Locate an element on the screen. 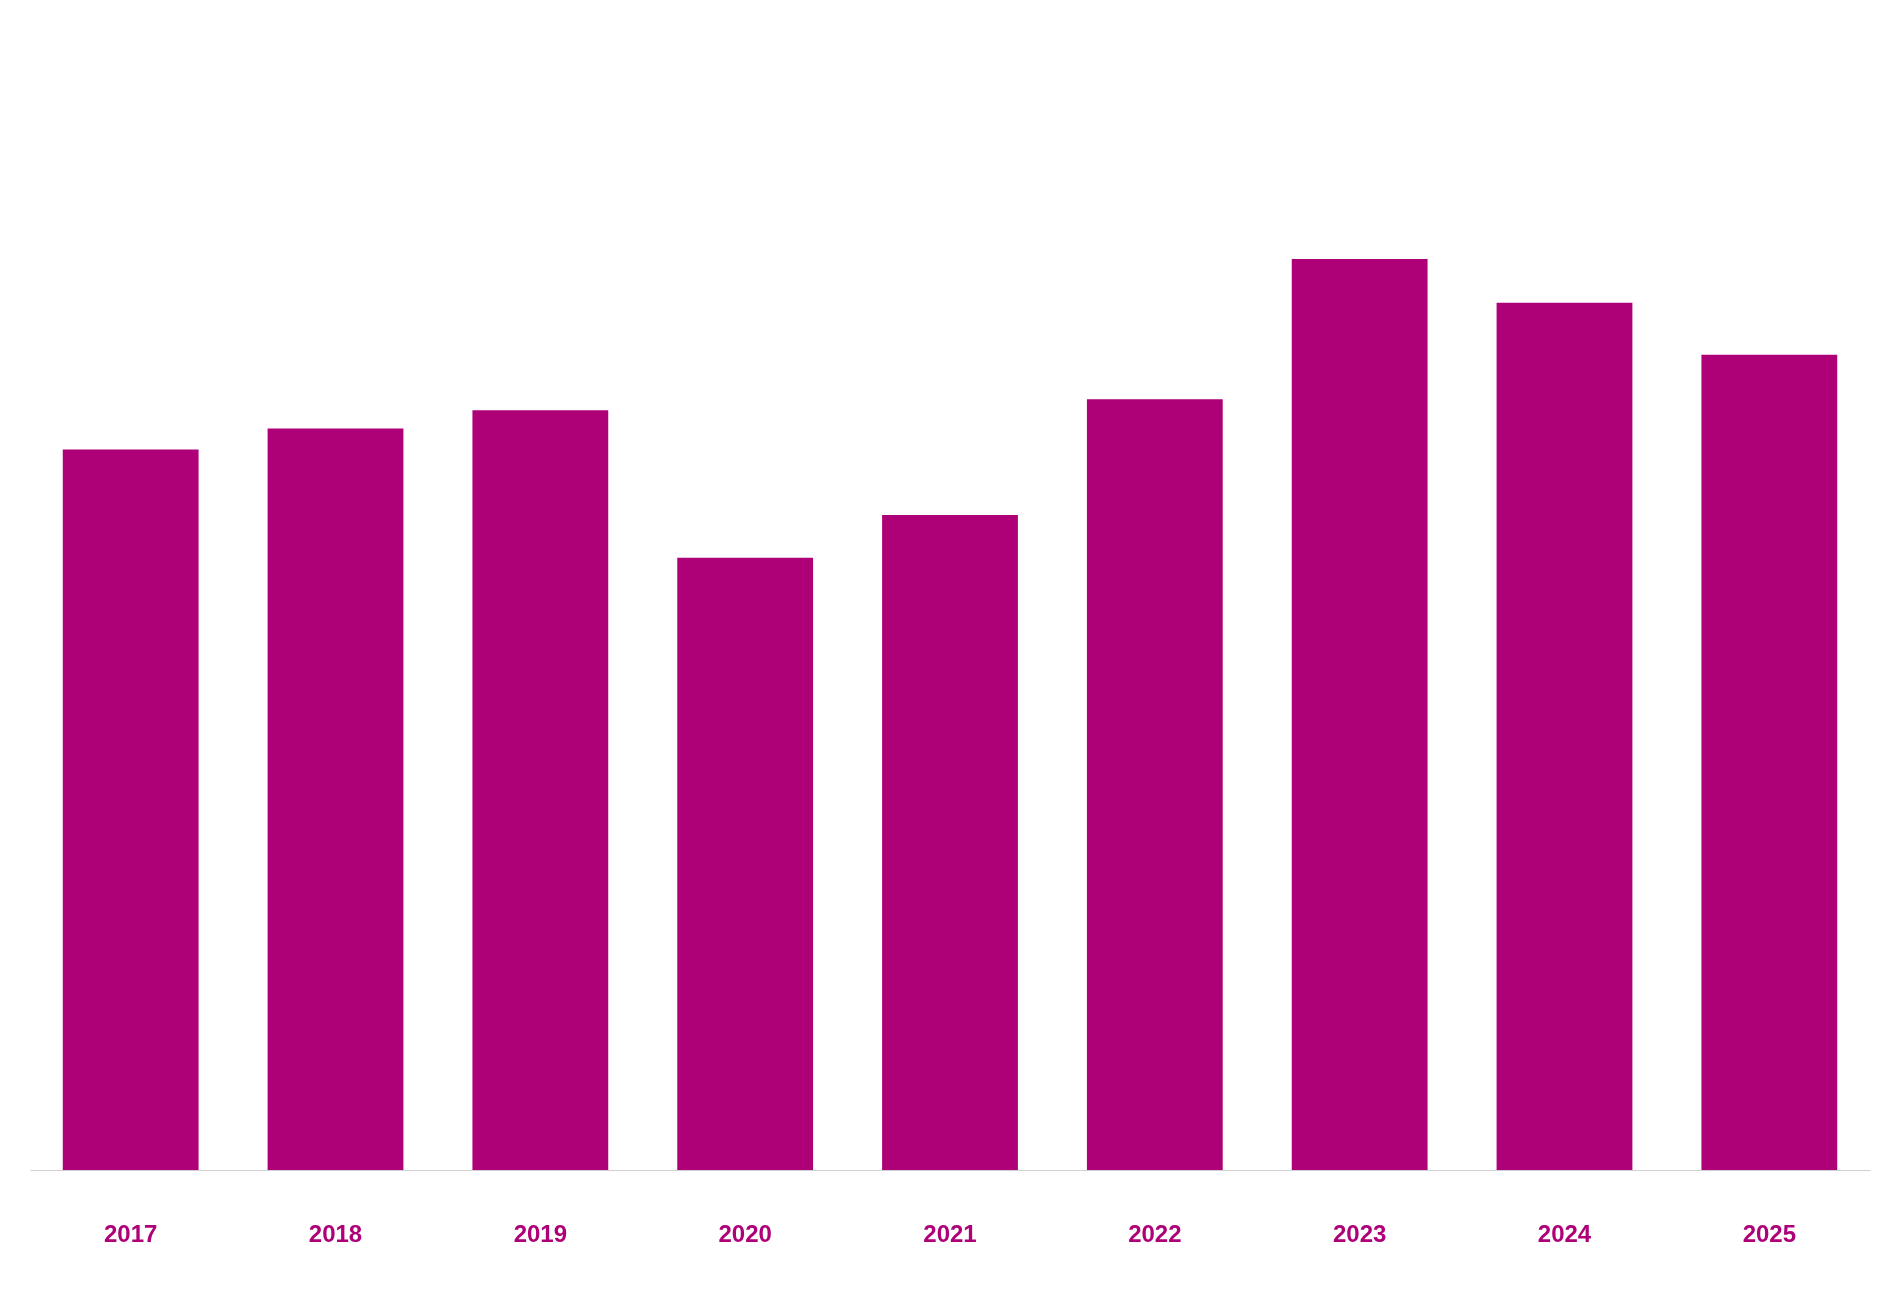  x-tick-label: 2023 is located at coordinates (1359, 1233).